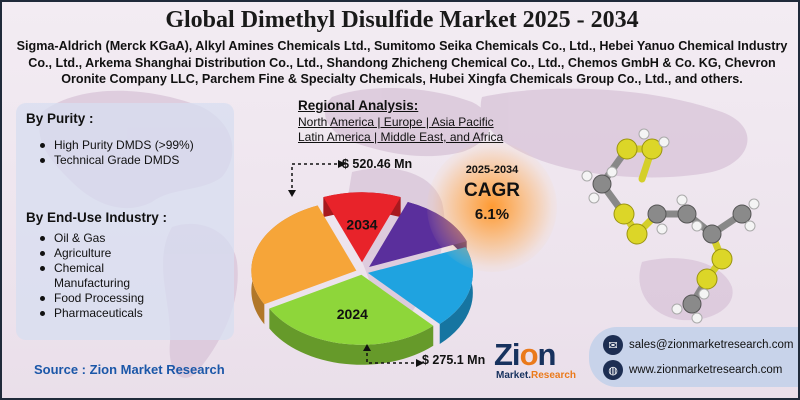  Describe the element at coordinates (60, 118) in the screenshot. I see `purity-heading: By Purity :` at that location.